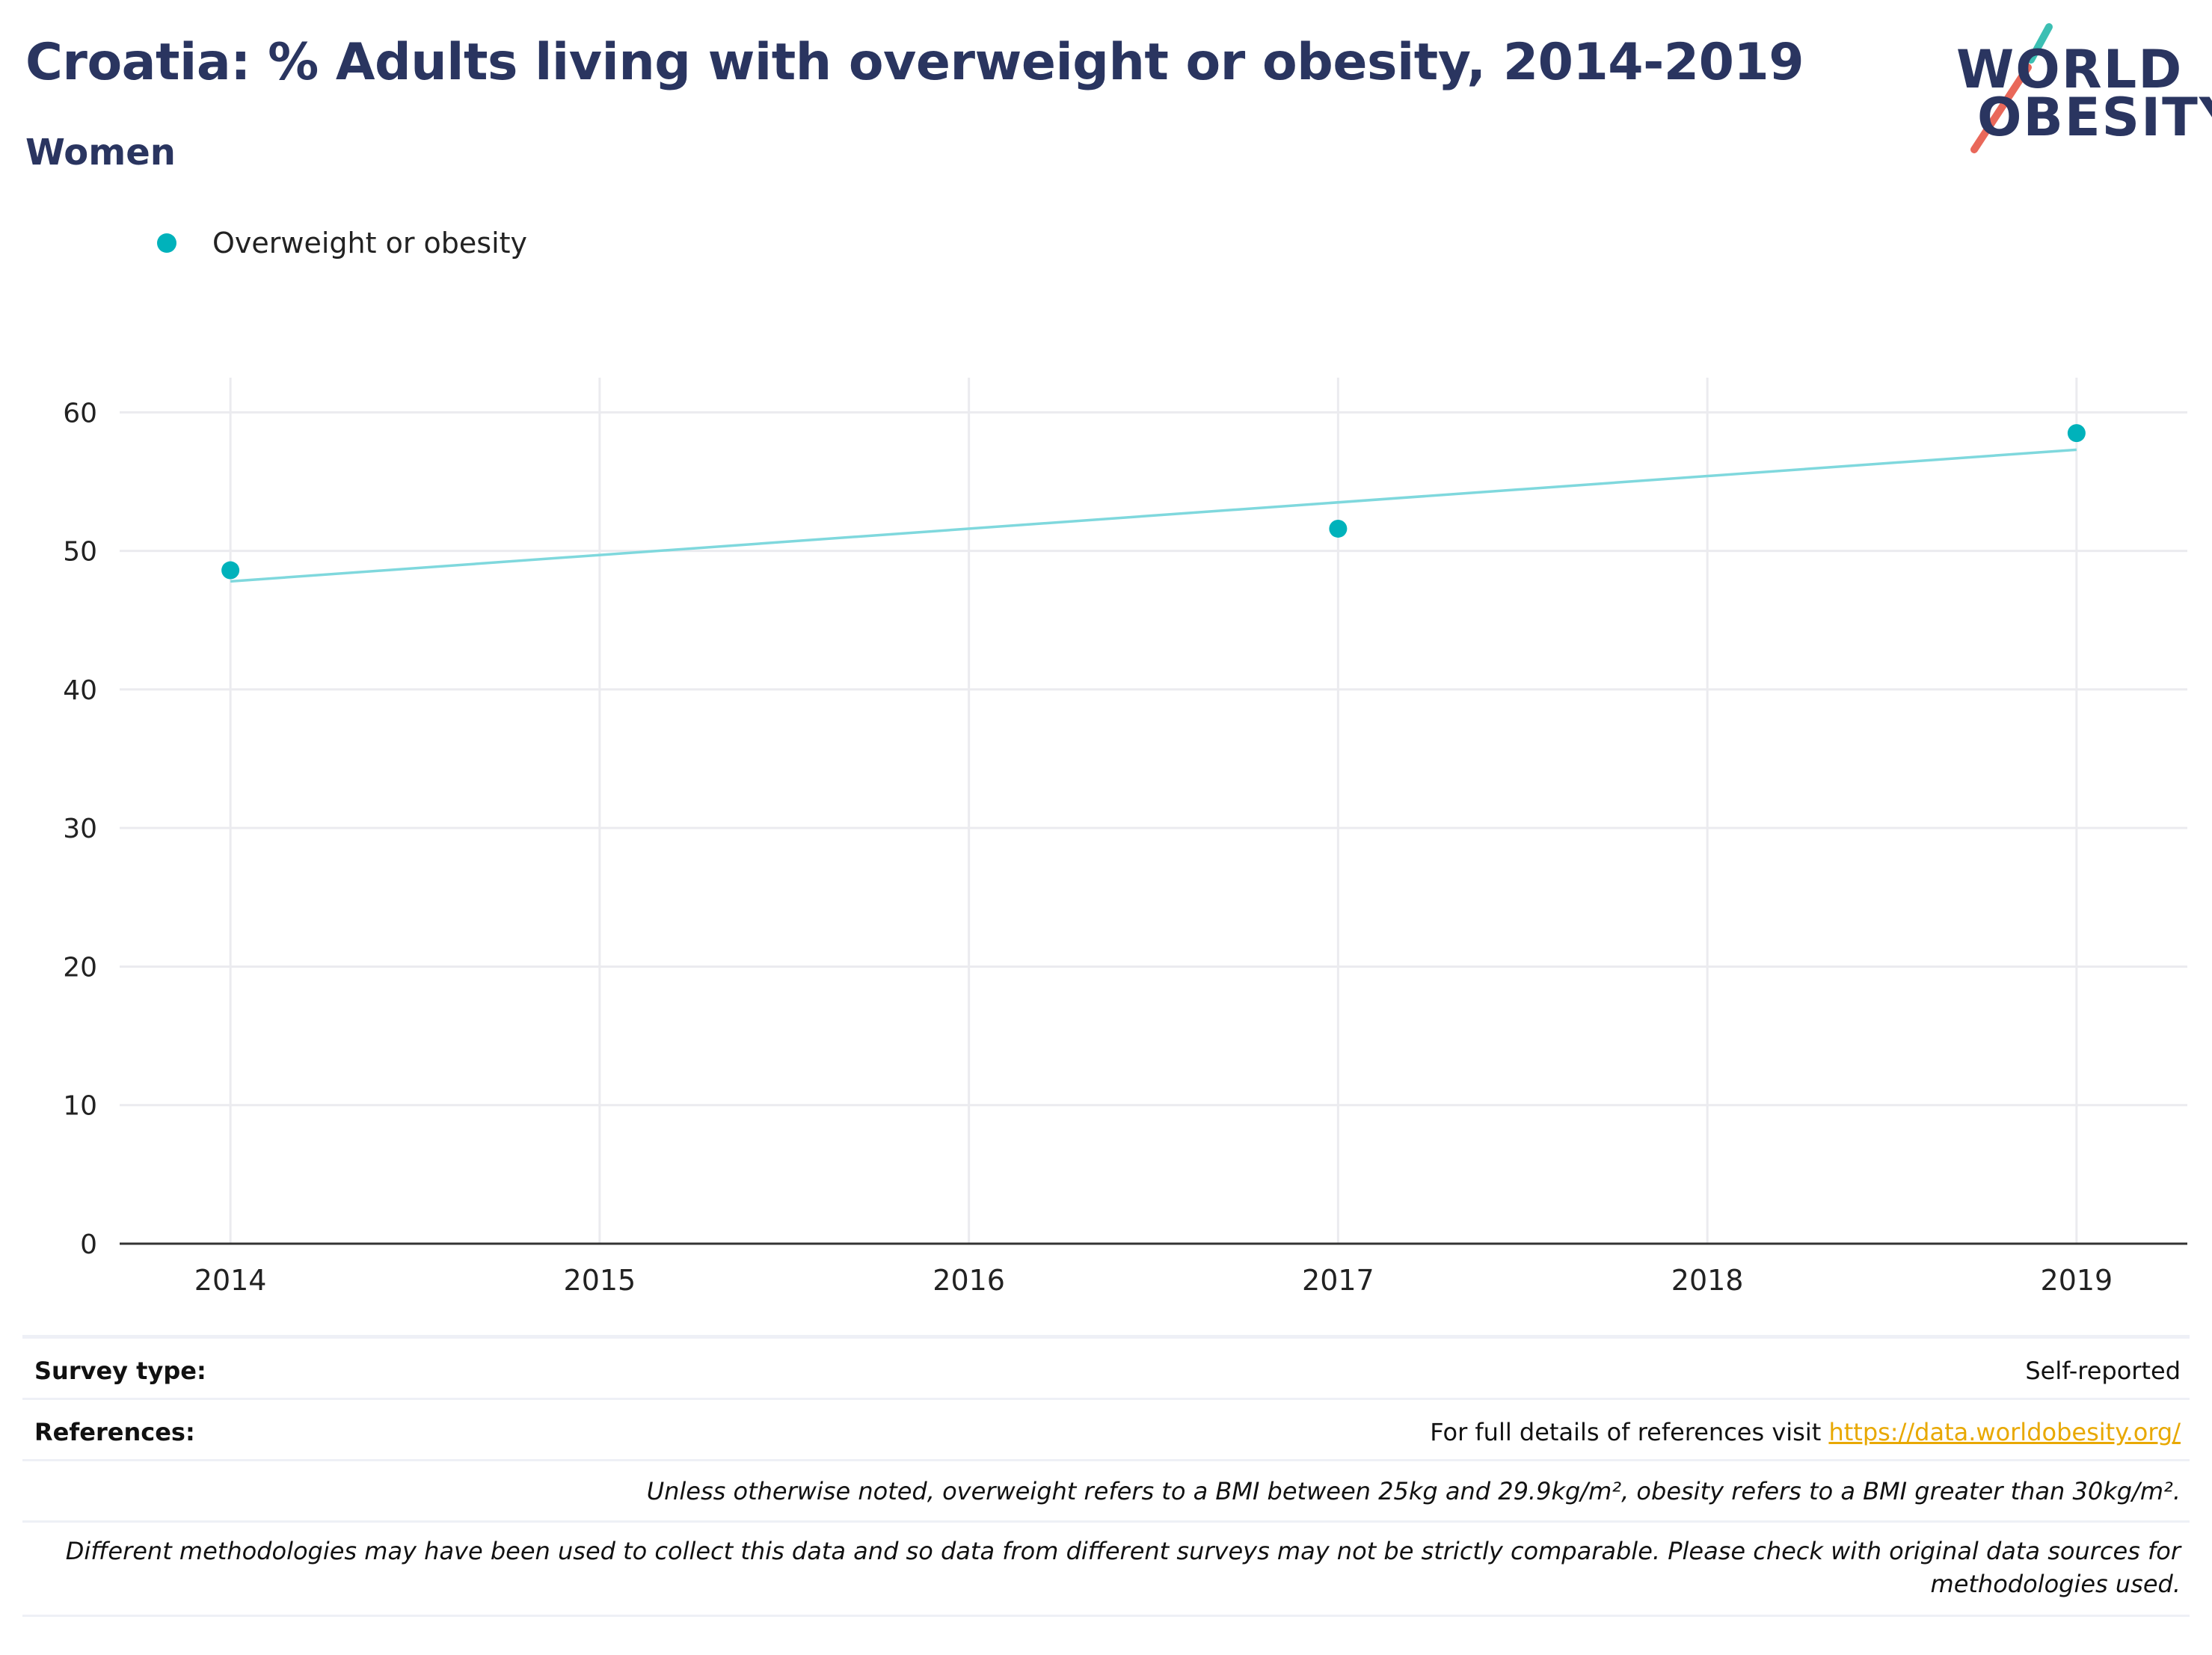 This screenshot has width=2212, height=1655. What do you see at coordinates (80, 1106) in the screenshot?
I see `y-tick-label: 10` at bounding box center [80, 1106].